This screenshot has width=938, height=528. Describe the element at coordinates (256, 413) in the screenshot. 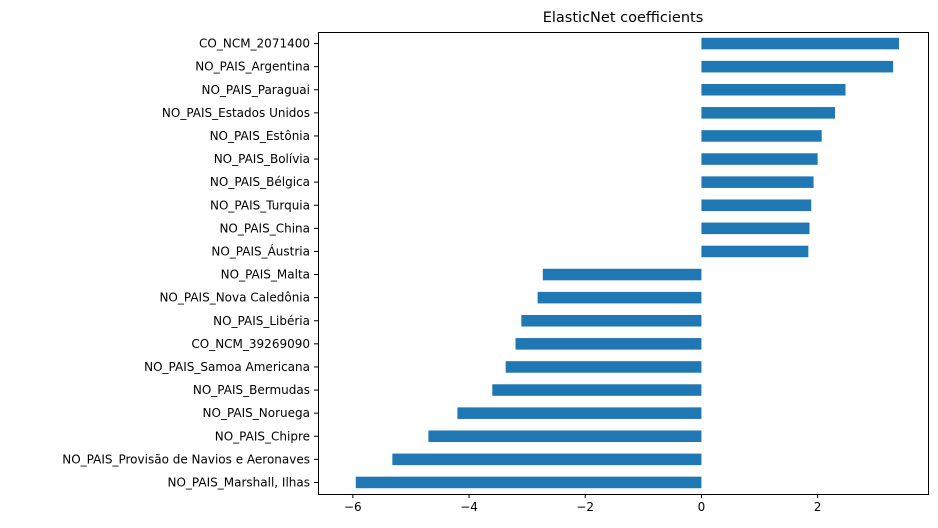

I see `y-tick-label-16: NO_PAIS_Noruega` at that location.